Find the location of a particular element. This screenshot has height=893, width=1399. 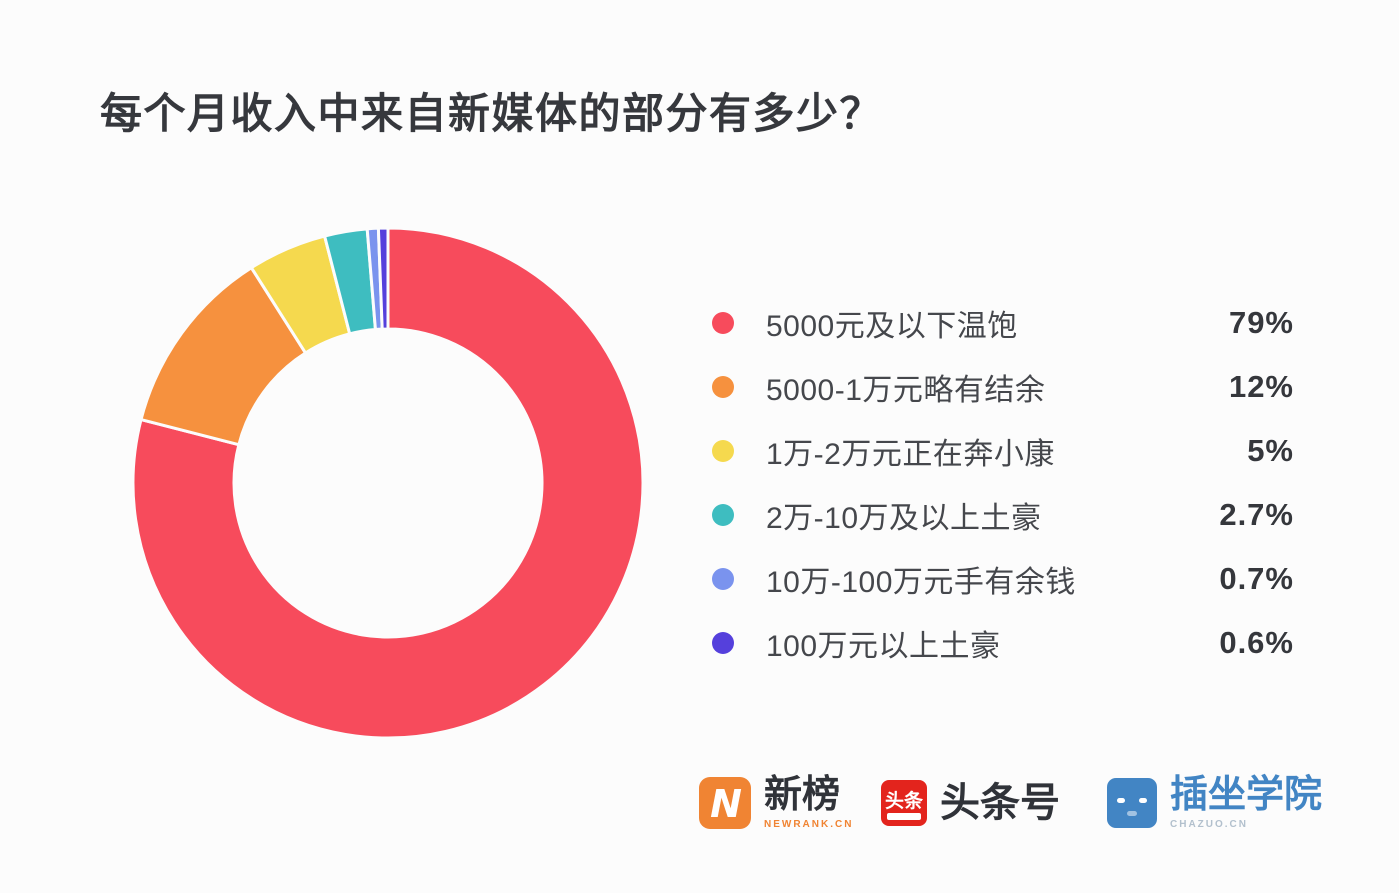

legend-label: 5000元及以下温饱 is located at coordinates (892, 326).